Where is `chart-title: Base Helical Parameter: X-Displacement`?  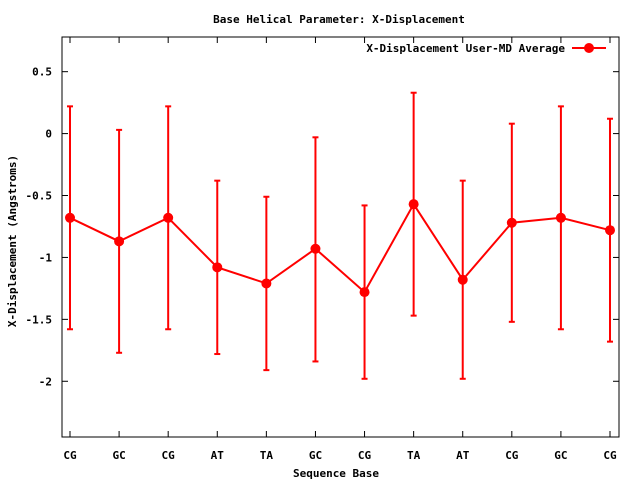
chart-title: Base Helical Parameter: X-Displacement is located at coordinates (339, 19).